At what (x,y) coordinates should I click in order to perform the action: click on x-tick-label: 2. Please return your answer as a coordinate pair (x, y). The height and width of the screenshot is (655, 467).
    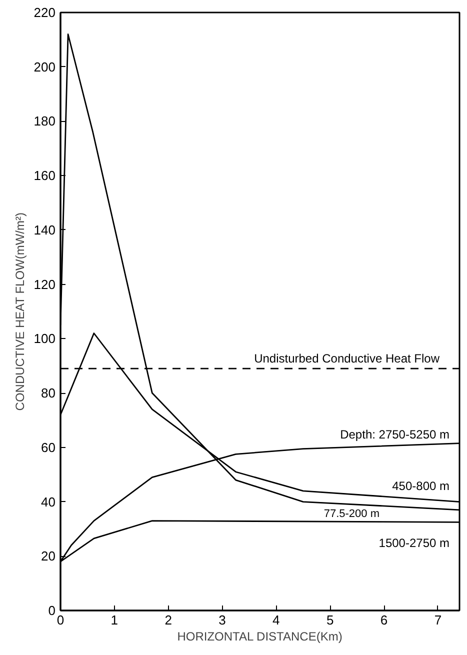
    Looking at the image, I should click on (168, 620).